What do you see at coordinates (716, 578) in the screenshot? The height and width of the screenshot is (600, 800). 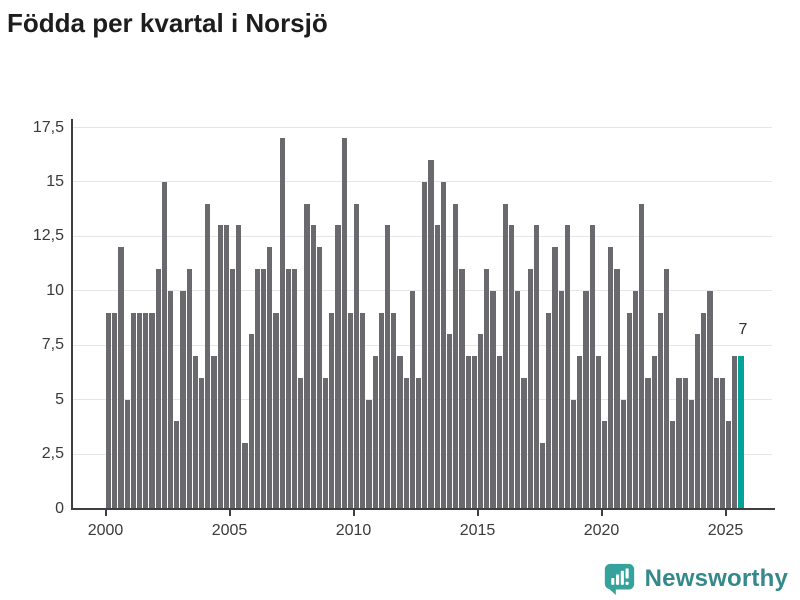 I see `newsworthy-logo-text: Newsworthy` at bounding box center [716, 578].